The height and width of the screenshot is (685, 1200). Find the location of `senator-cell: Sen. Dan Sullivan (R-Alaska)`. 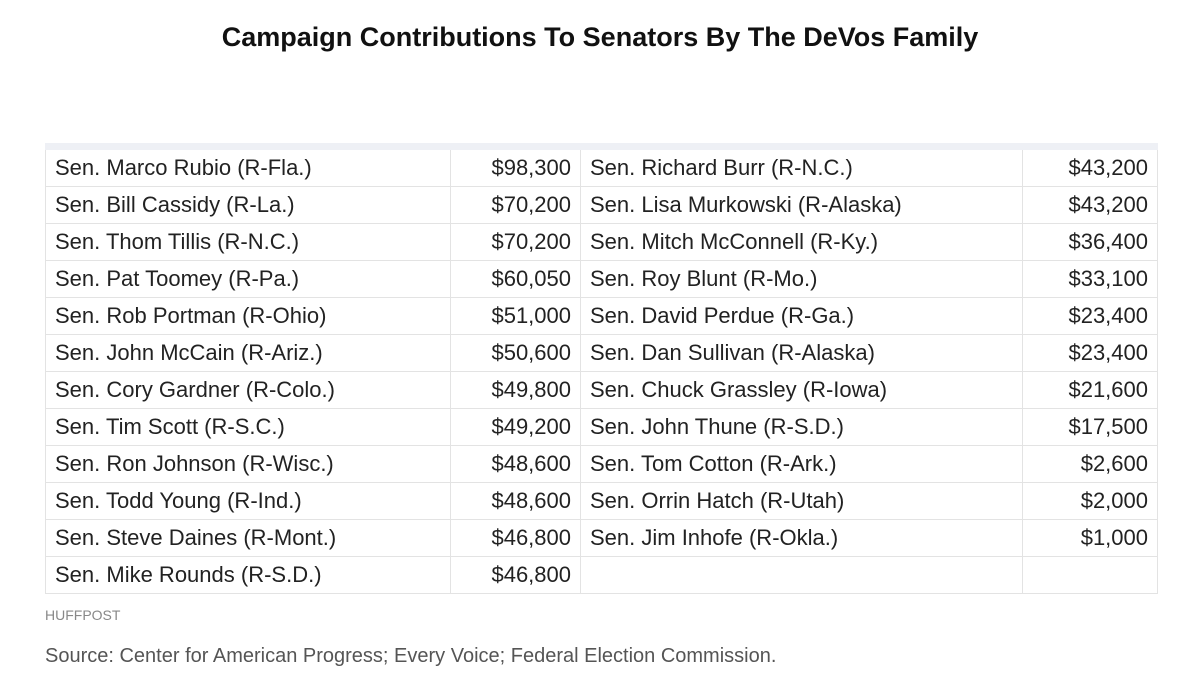

senator-cell: Sen. Dan Sullivan (R-Alaska) is located at coordinates (801, 353).